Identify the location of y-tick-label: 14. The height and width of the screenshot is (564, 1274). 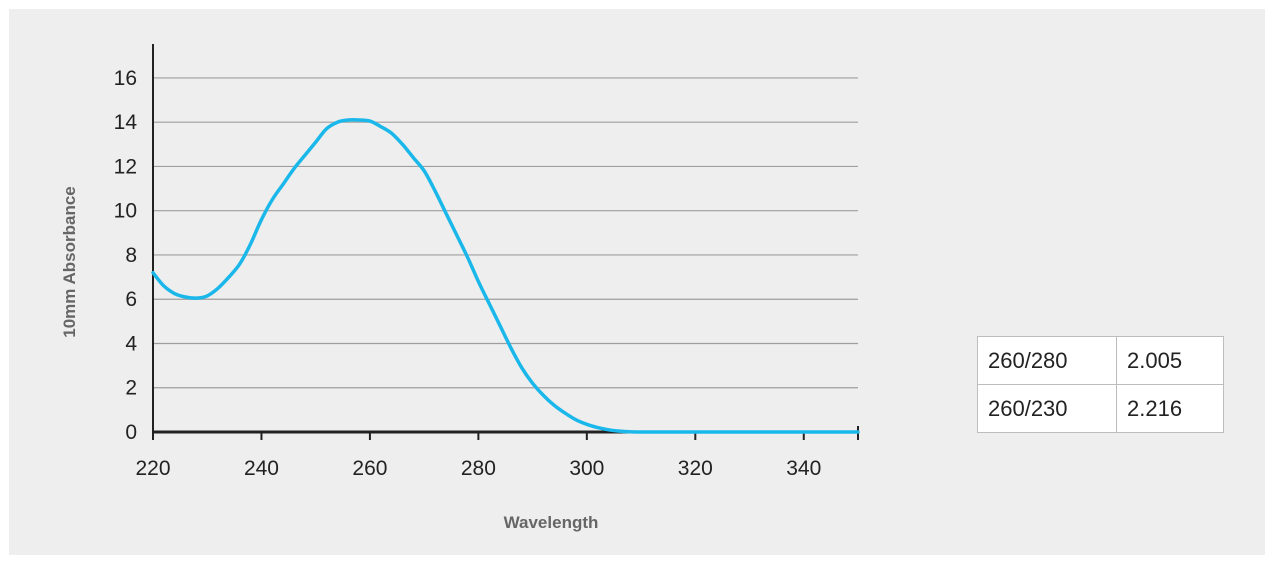
(126, 122).